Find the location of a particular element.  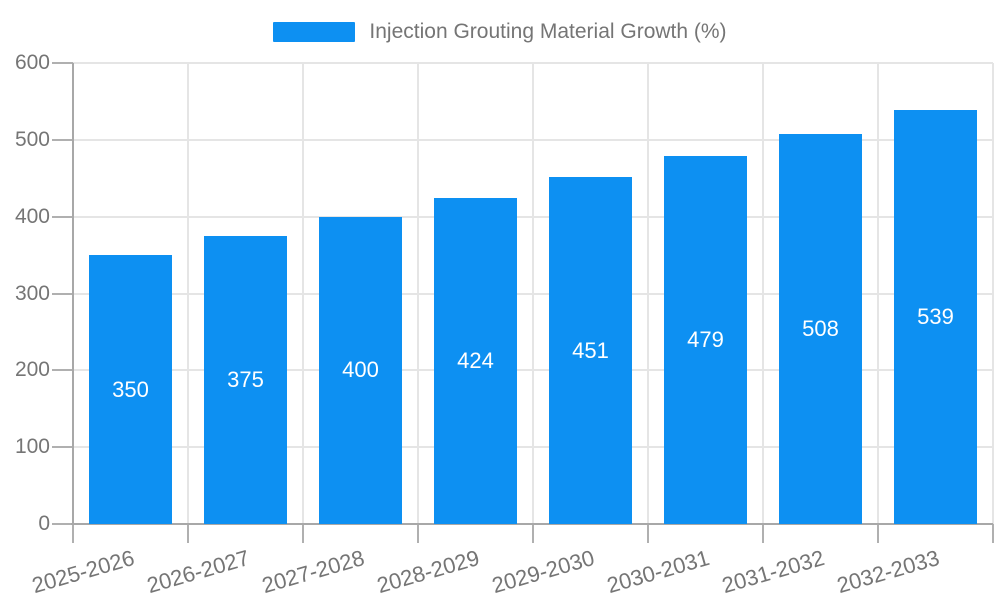

bar-value-label: 350 is located at coordinates (130, 389).